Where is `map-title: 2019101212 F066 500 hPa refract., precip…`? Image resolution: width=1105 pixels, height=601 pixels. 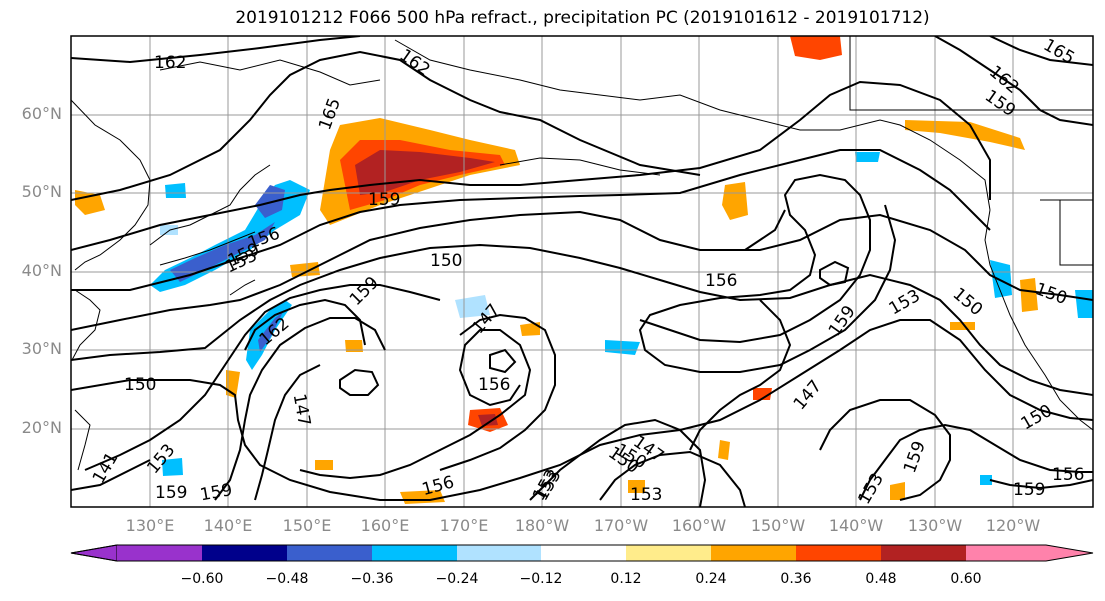
map-title: 2019101212 F066 500 hPa refract., precip… is located at coordinates (582, 18).